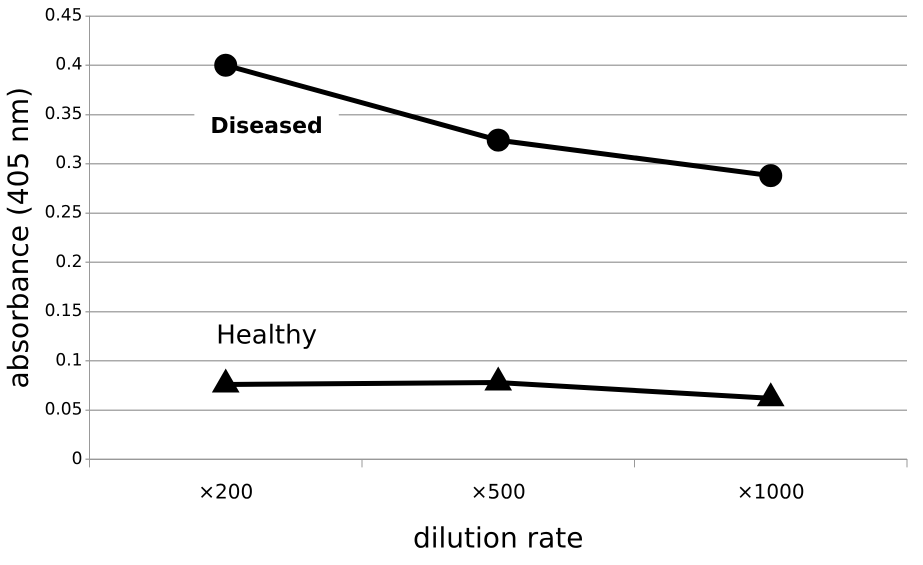 This screenshot has height=565, width=923. Describe the element at coordinates (19, 237) in the screenshot. I see `y-axis-title: absorbance (405 nm)` at that location.